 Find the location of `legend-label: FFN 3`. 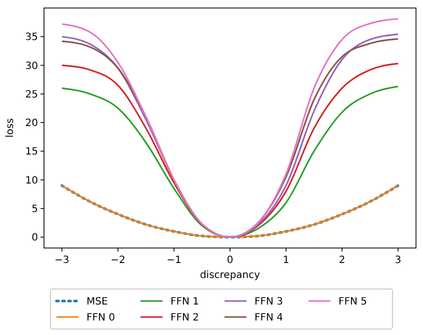

legend-label: FFN 3 is located at coordinates (269, 302).